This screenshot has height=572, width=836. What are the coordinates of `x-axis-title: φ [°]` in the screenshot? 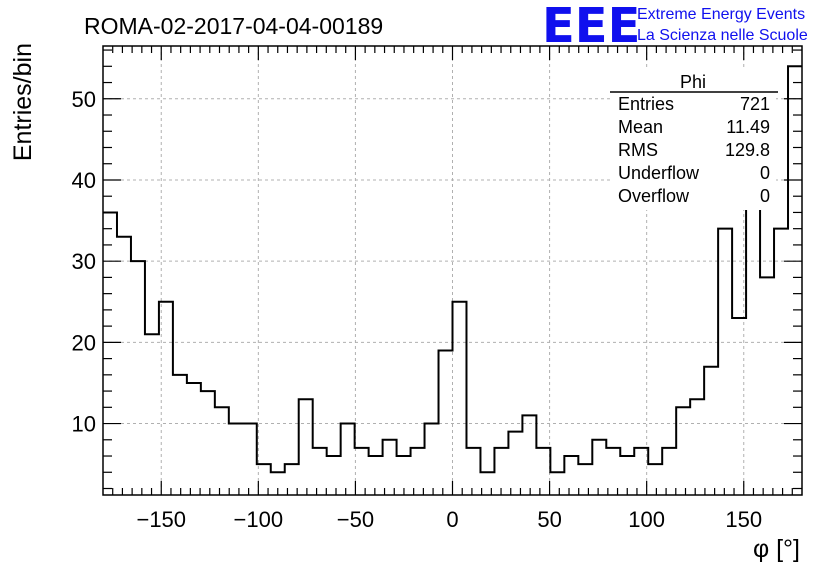 It's located at (776, 549).